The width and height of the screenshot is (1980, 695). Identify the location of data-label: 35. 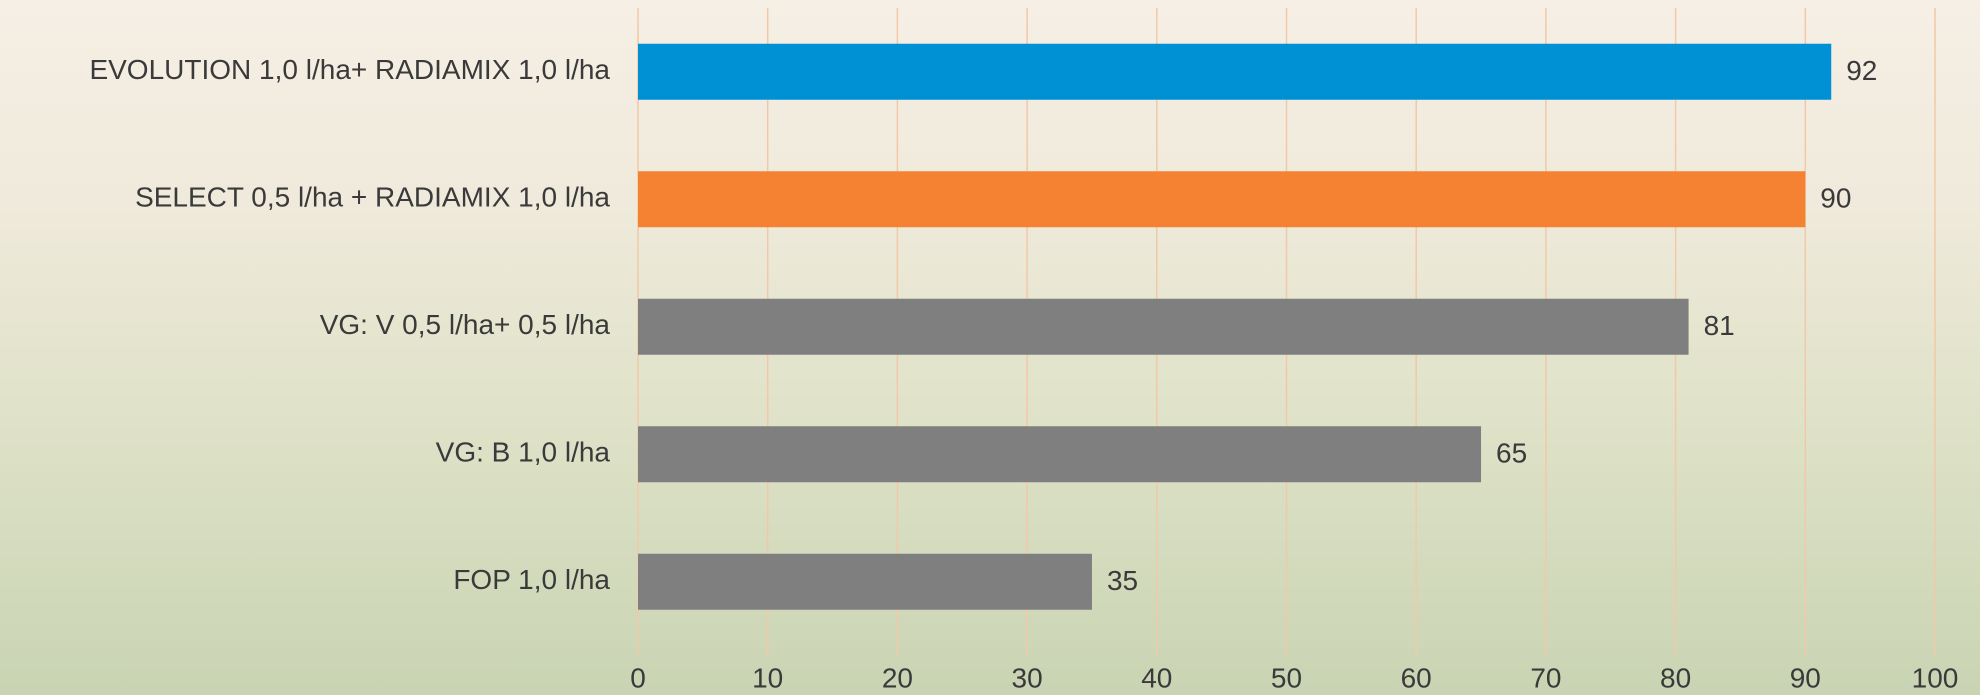
(1122, 580).